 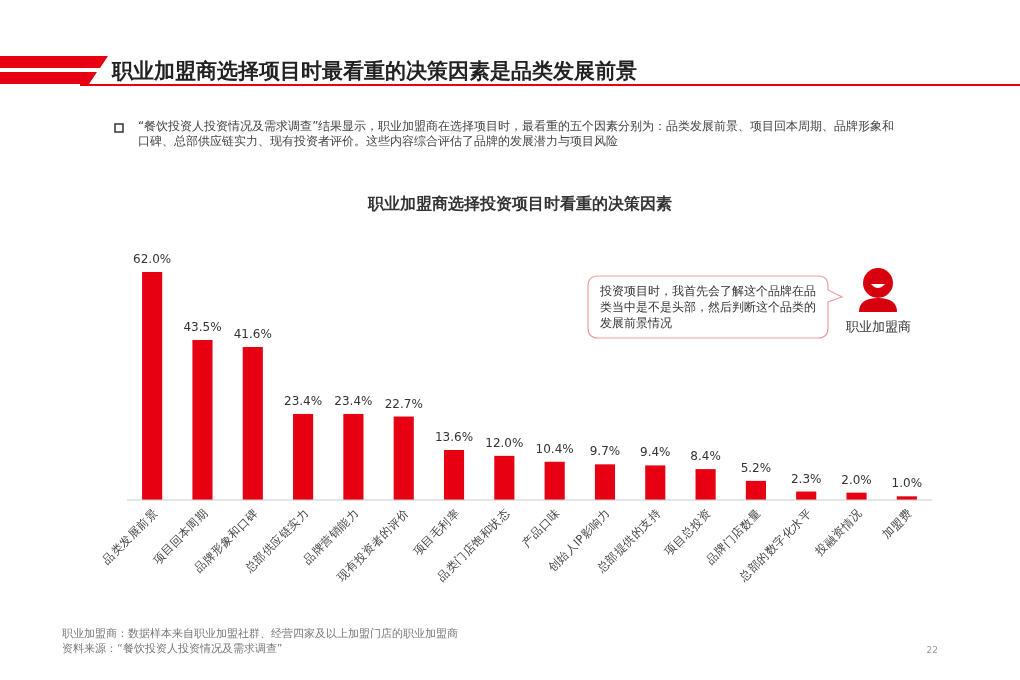 I want to click on data-label: 10.4%, so click(x=554, y=448).